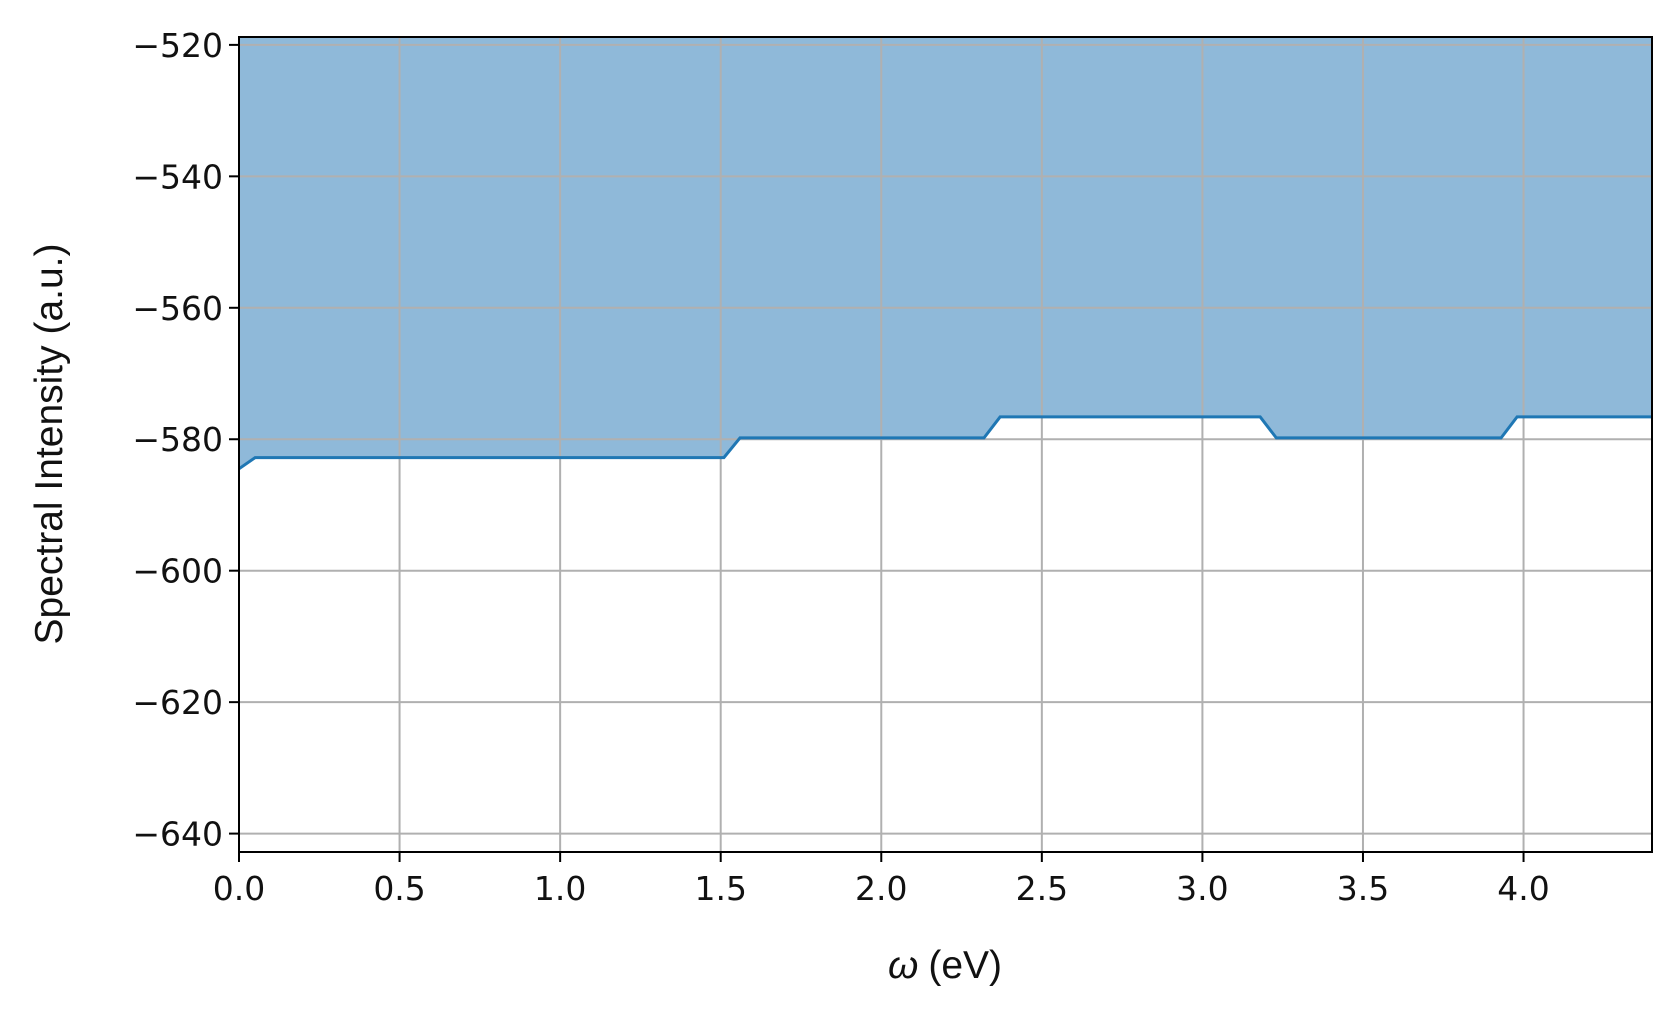 This screenshot has height=1016, width=1677. I want to click on y-axis-label: Spectral Intensity (a.u.), so click(49, 443).